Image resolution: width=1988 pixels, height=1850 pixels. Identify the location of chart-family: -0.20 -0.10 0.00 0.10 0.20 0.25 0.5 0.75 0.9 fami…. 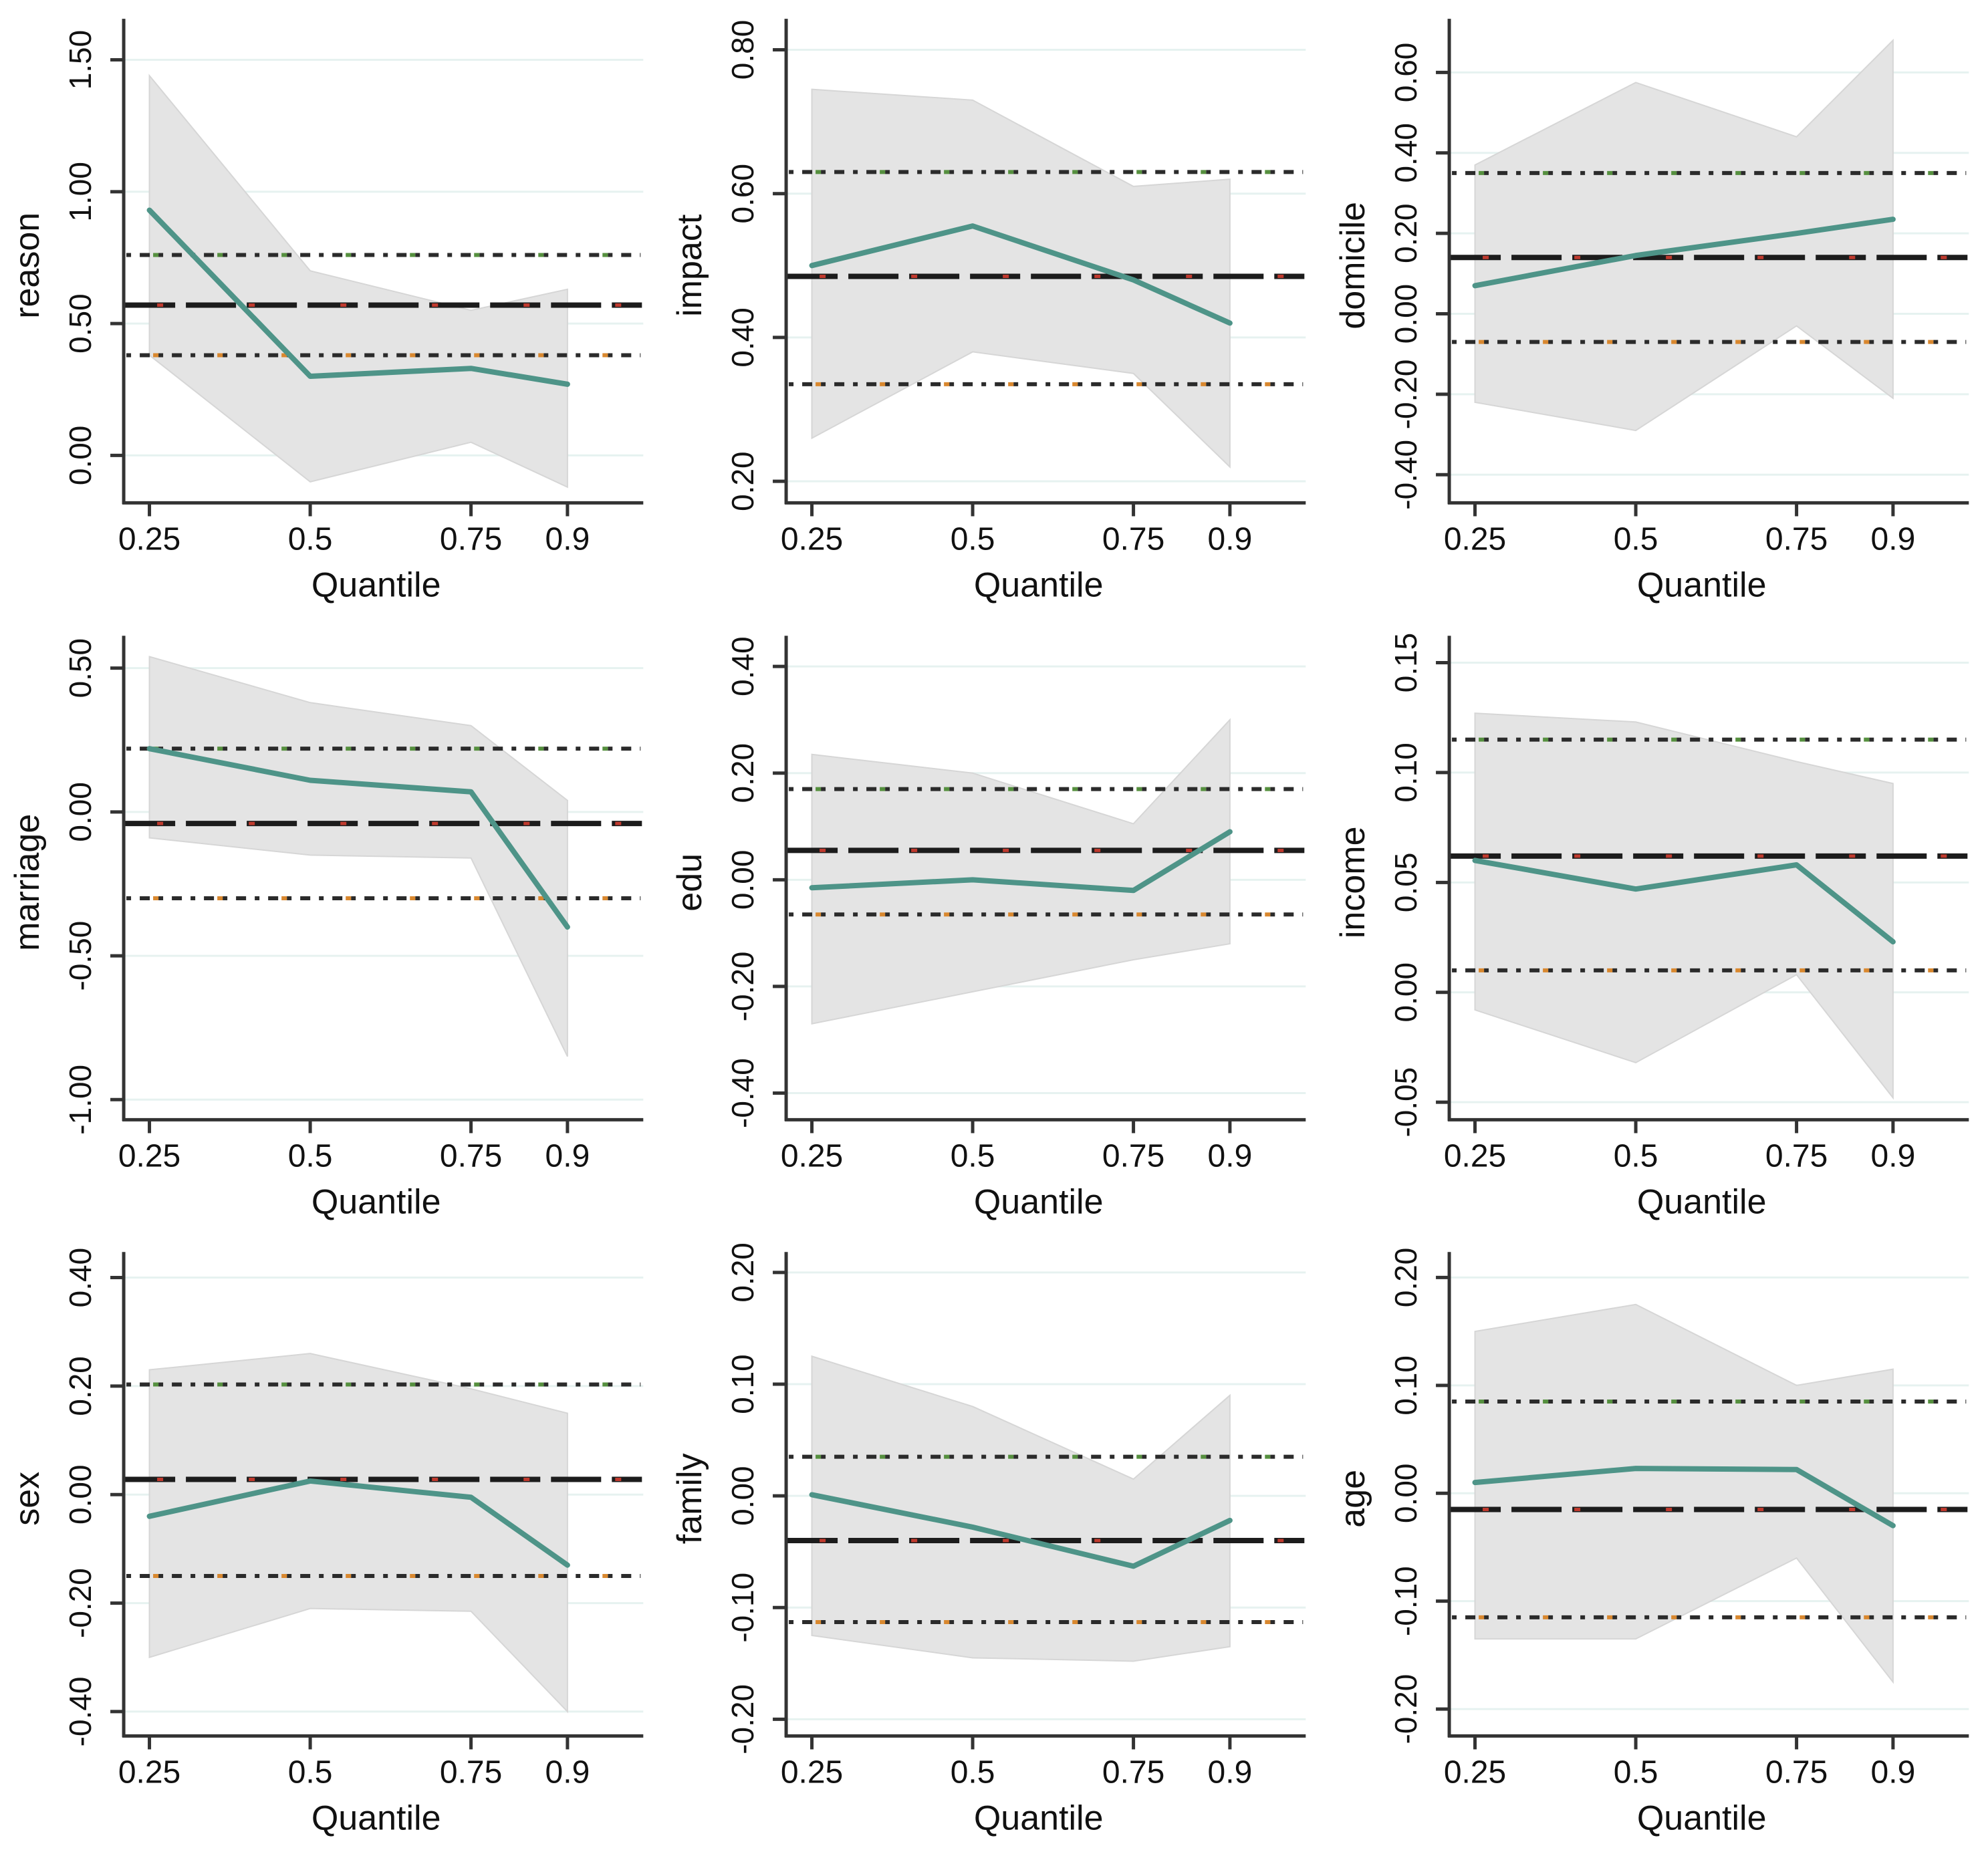
(988, 1540).